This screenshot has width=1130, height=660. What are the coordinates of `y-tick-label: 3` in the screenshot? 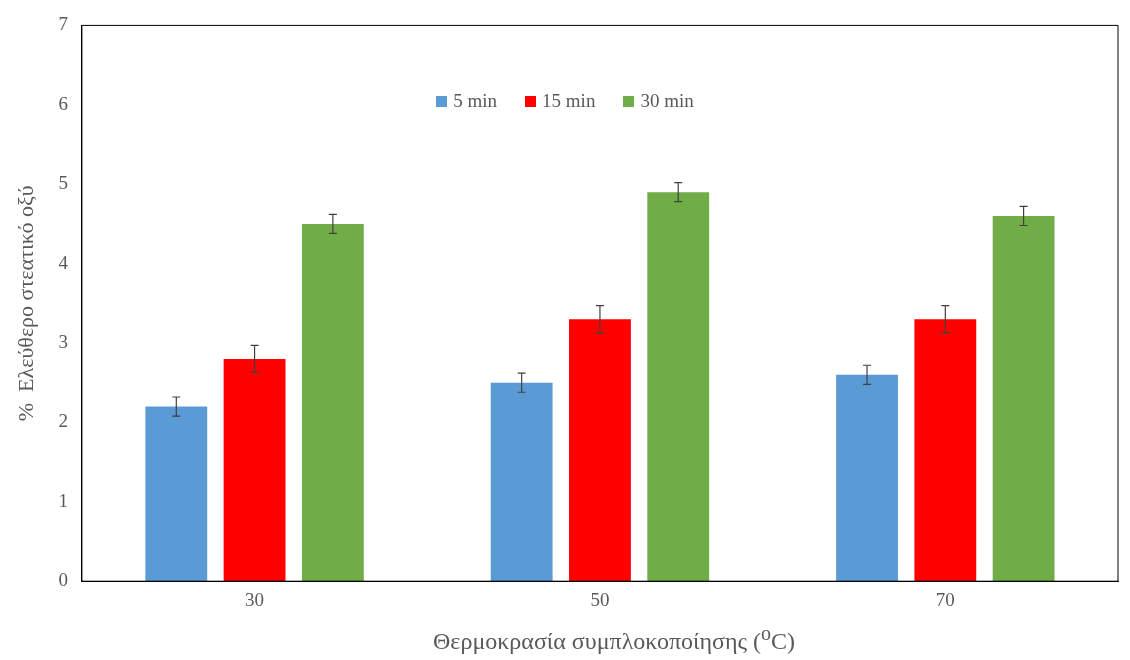 It's located at (63, 341).